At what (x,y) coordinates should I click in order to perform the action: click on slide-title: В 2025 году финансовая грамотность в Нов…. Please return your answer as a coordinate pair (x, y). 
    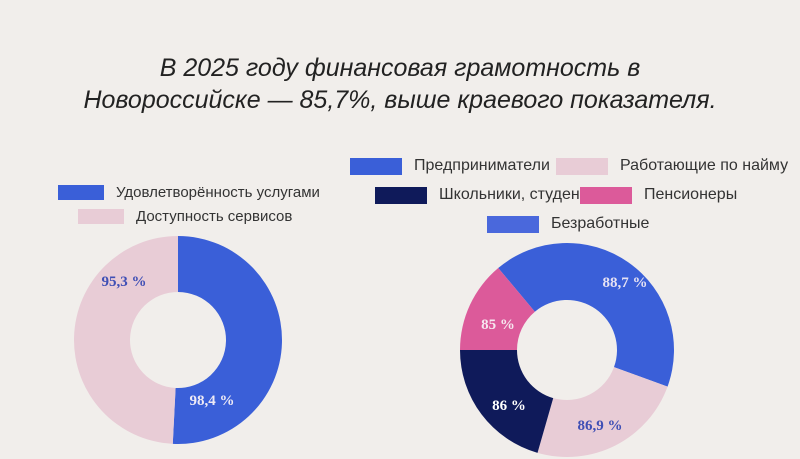
    Looking at the image, I should click on (400, 84).